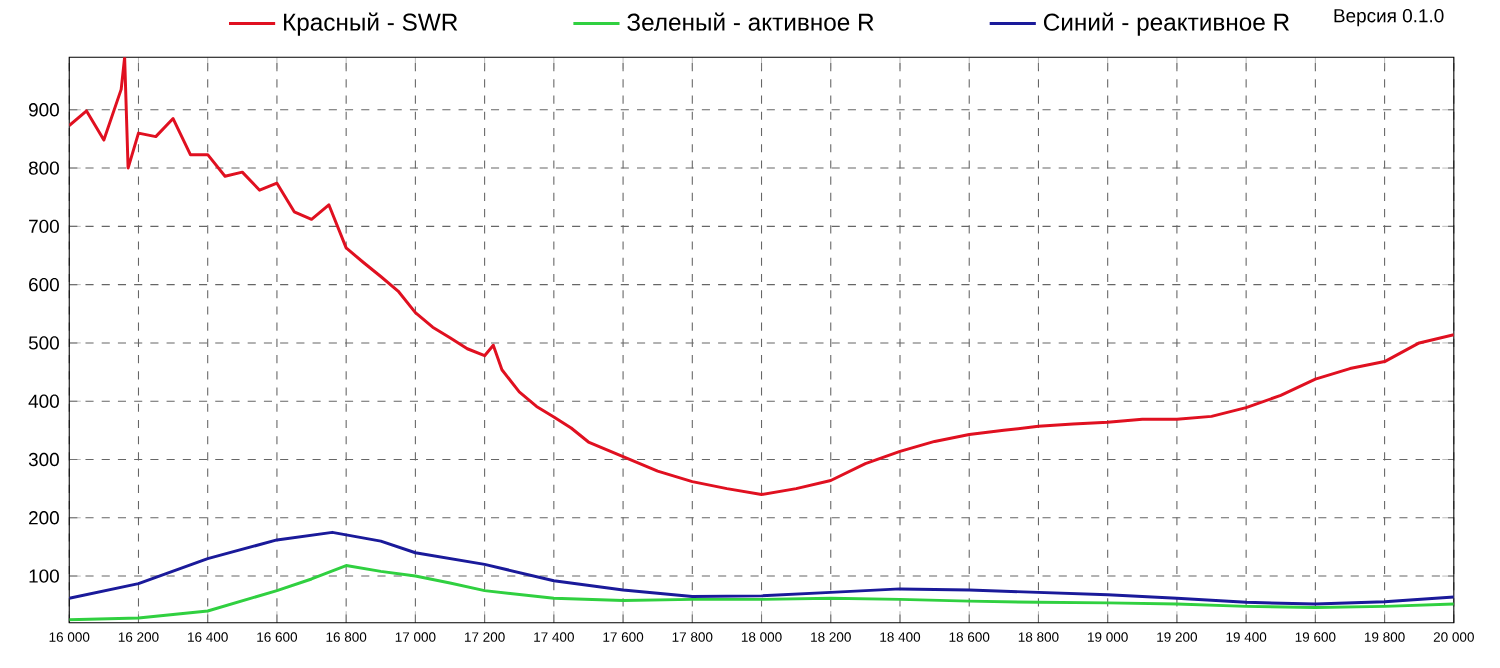  Describe the element at coordinates (44, 284) in the screenshot. I see `y-tick-label: 600` at that location.